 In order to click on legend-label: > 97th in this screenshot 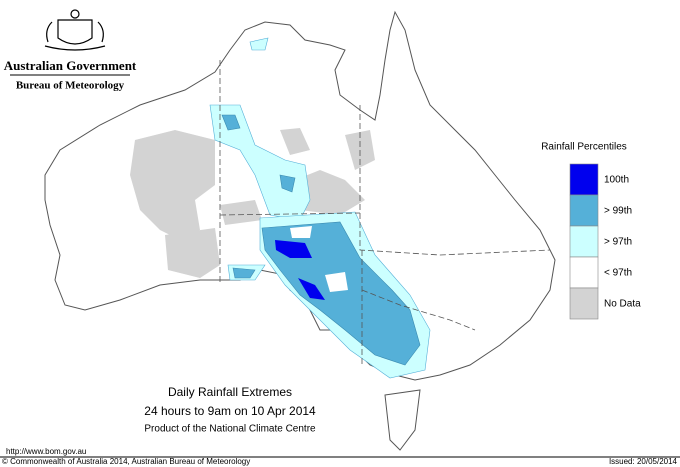, I will do `click(618, 242)`.